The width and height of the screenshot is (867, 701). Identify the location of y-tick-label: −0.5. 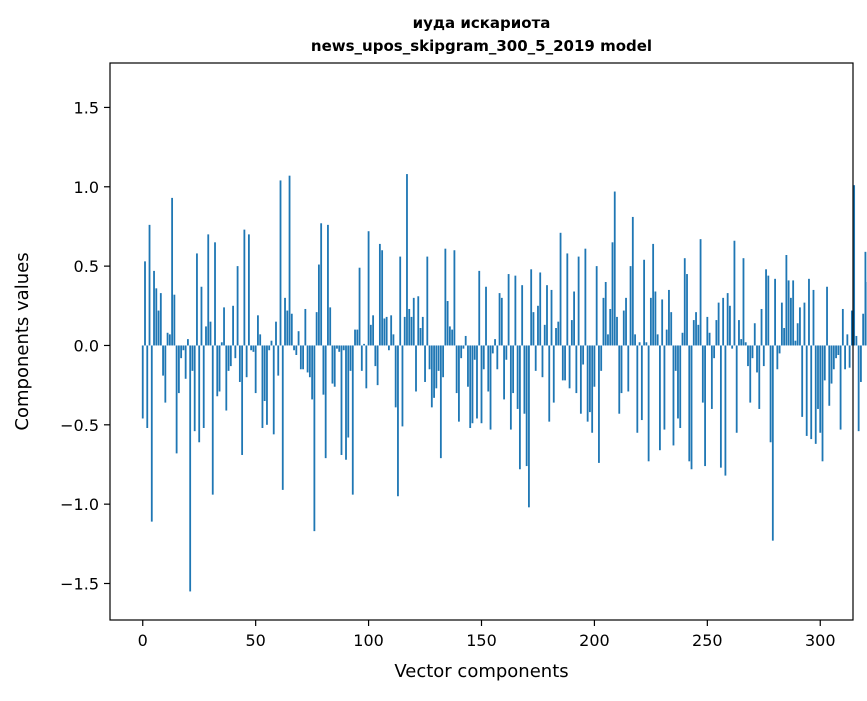
(79, 425).